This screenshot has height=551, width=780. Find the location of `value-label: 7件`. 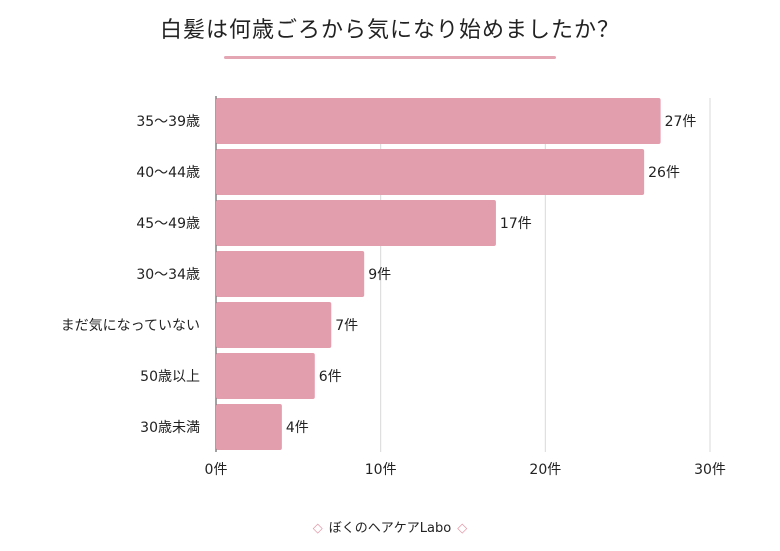

value-label: 7件 is located at coordinates (346, 326).